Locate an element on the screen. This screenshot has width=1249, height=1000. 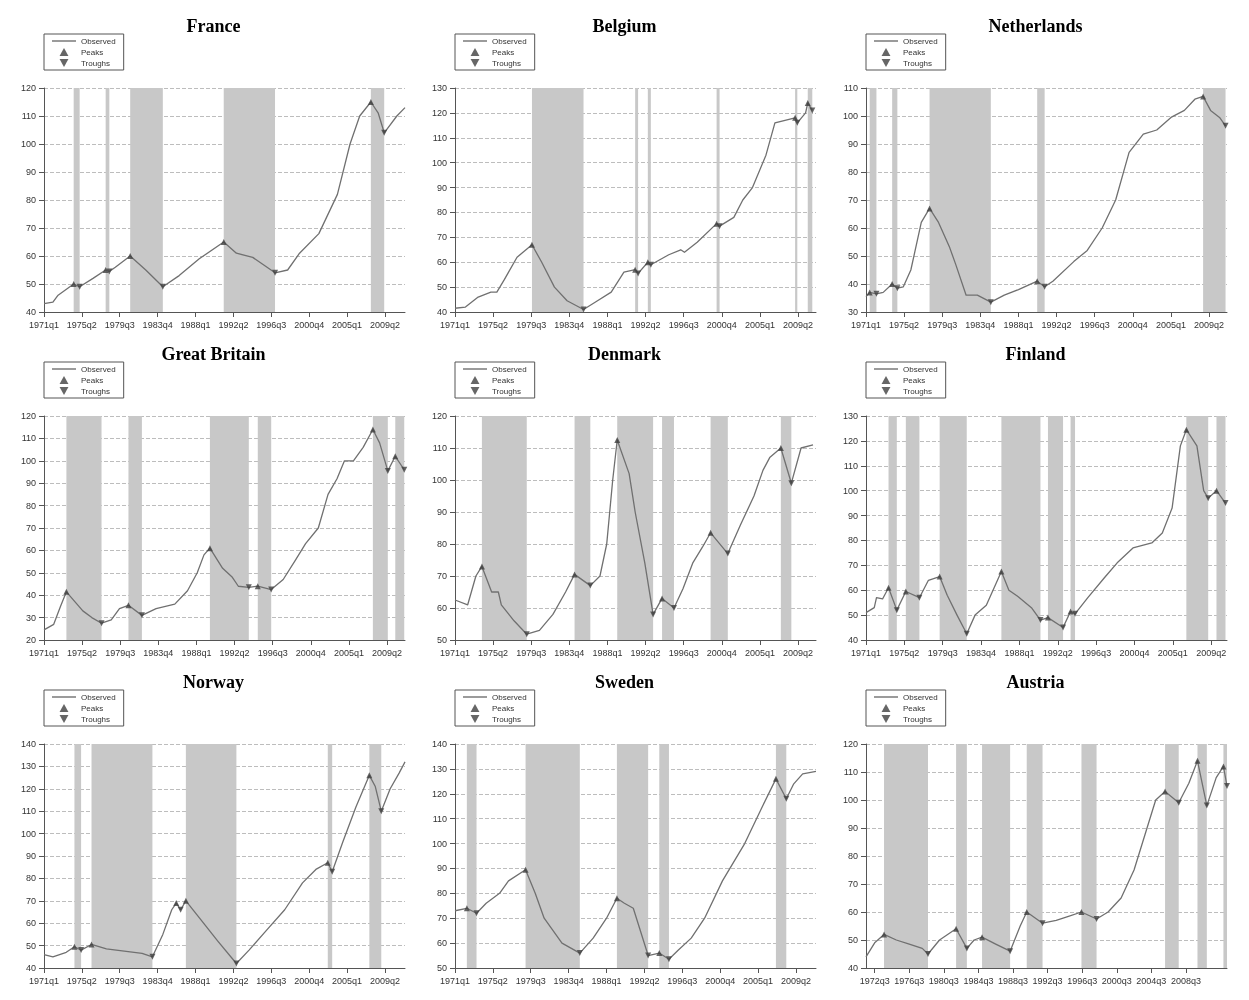
line-series is located at coordinates (635, 865).